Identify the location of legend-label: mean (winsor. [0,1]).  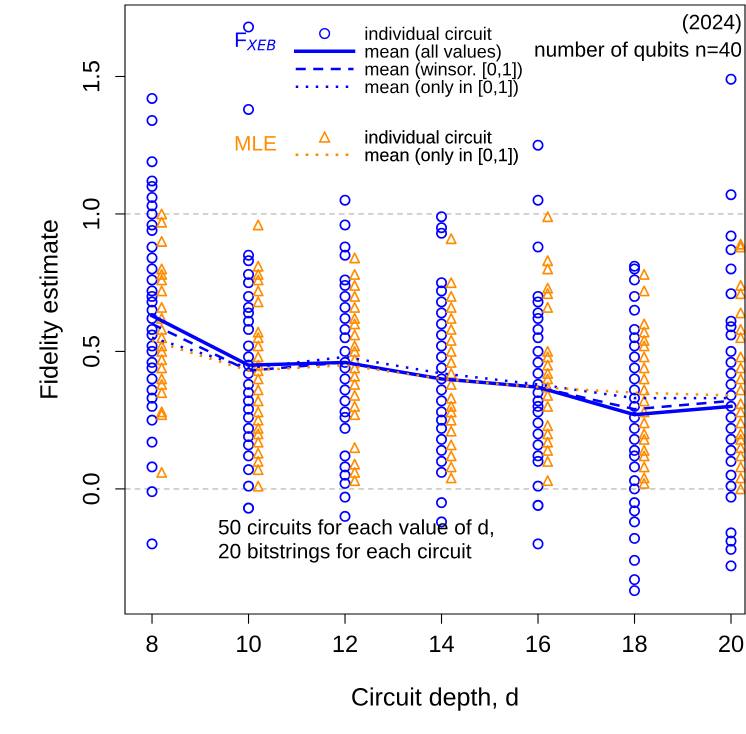
(444, 71).